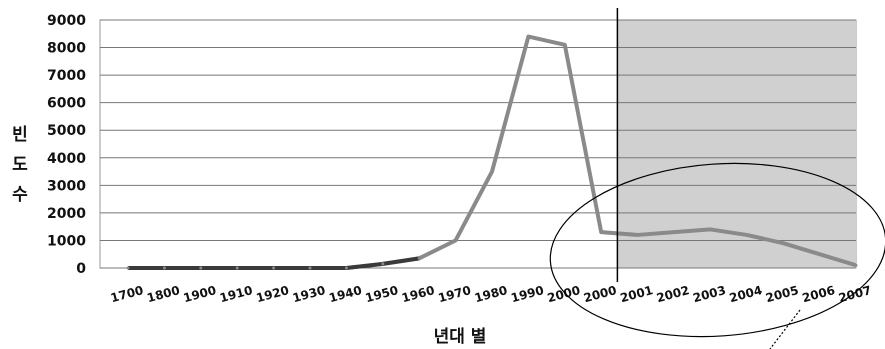 Image resolution: width=885 pixels, height=349 pixels. Describe the element at coordinates (20, 195) in the screenshot. I see `y-axis-title-char: 수` at that location.